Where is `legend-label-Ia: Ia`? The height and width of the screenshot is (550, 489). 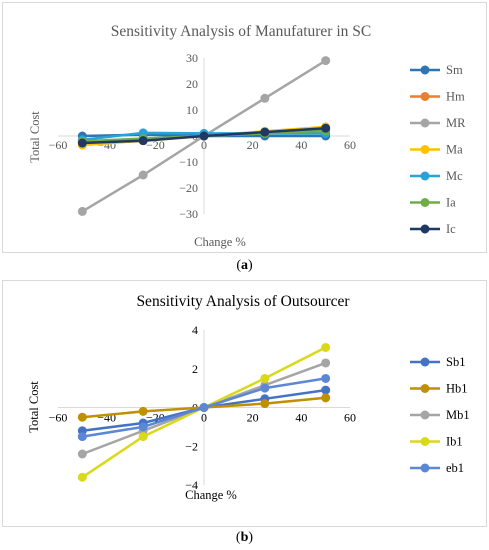 legend-label-Ia: Ia is located at coordinates (451, 203).